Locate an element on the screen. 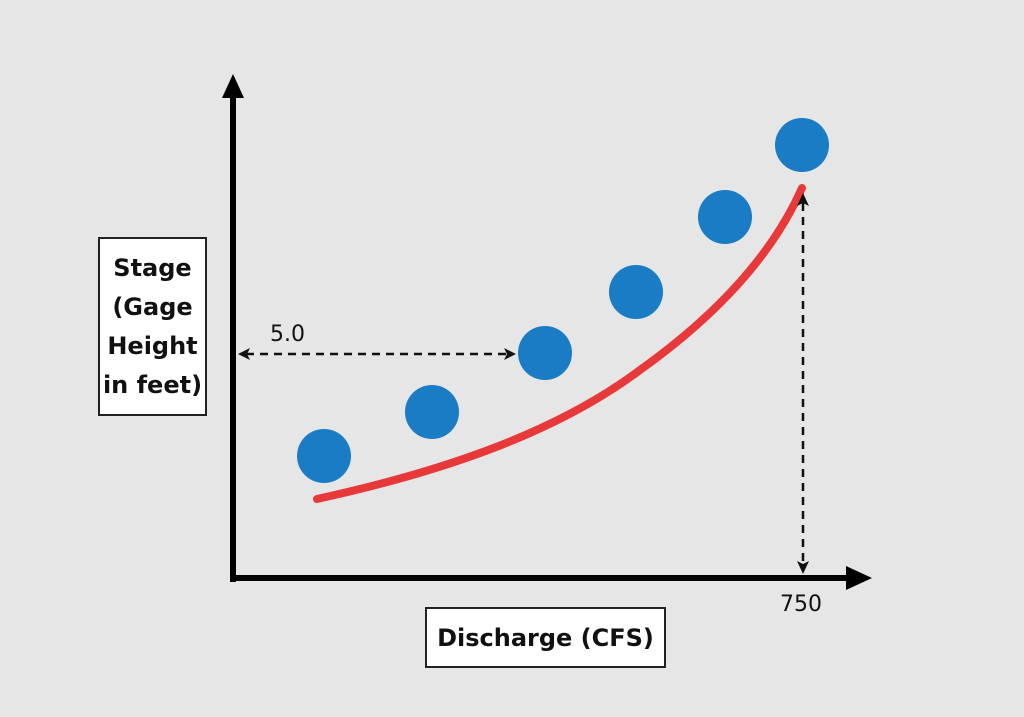  x-axis-label-text: Discharge (CFS) is located at coordinates (545, 637).